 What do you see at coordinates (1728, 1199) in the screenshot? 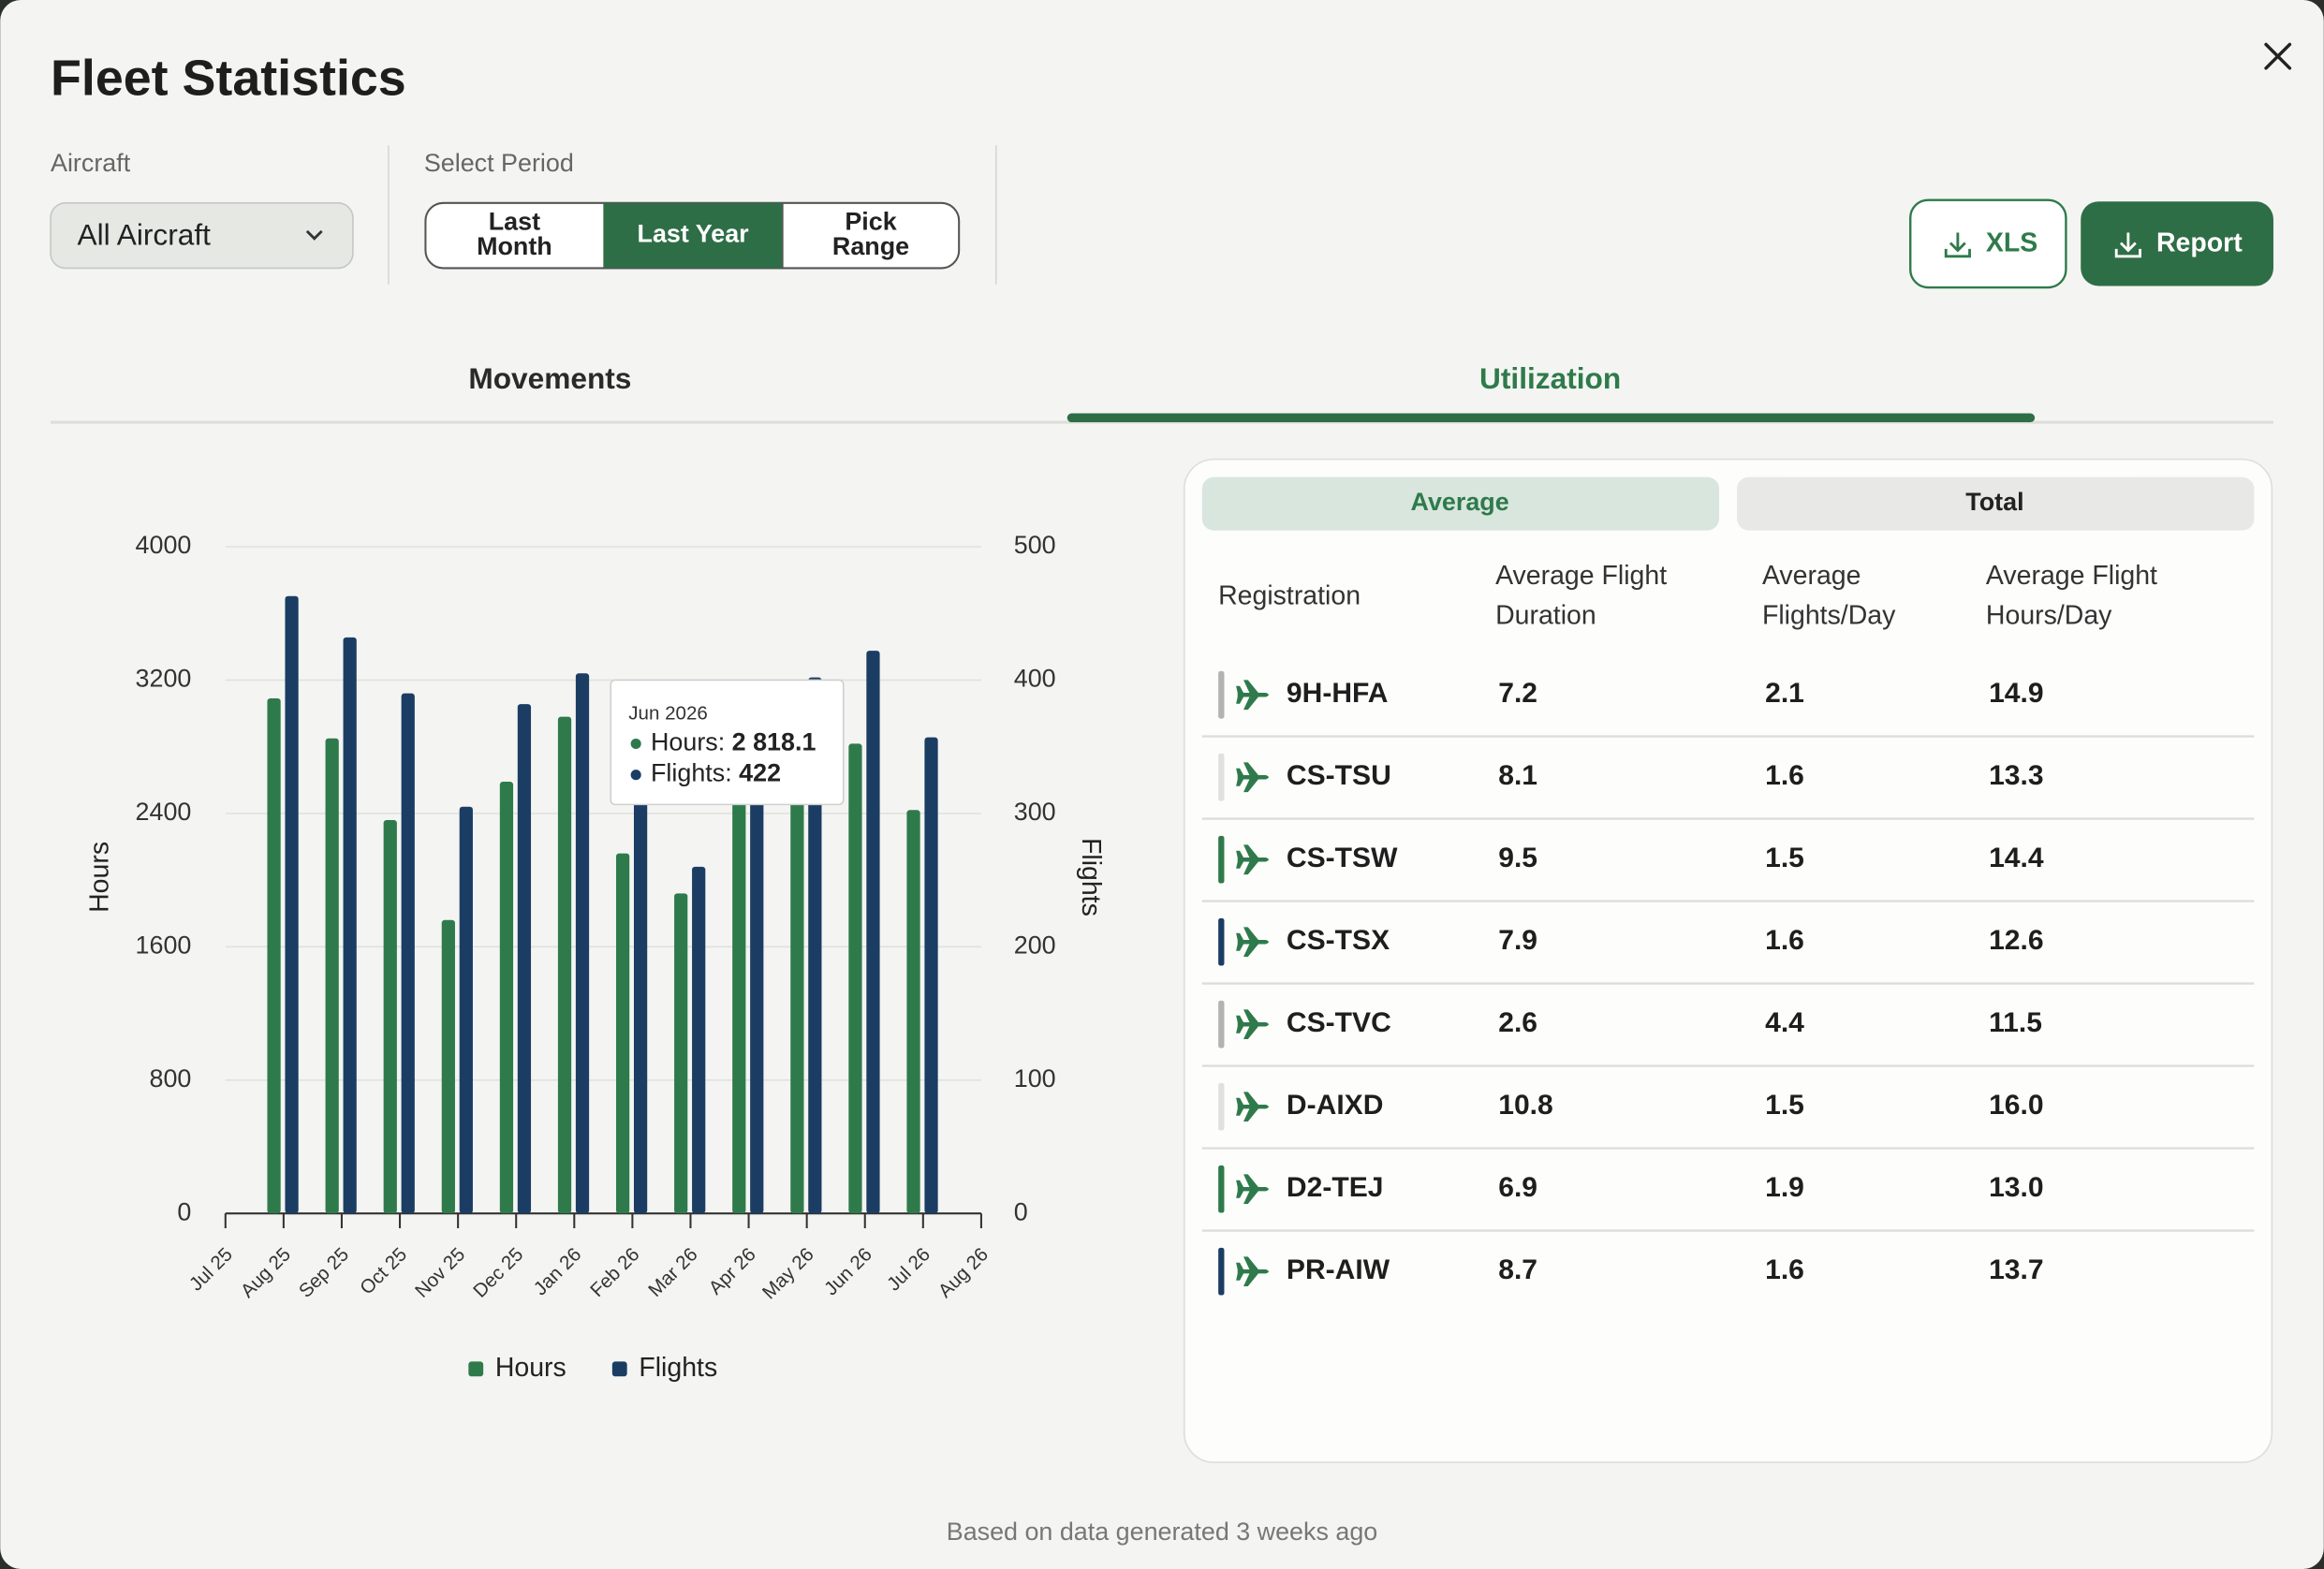
I see `table-row: D2-TEJ 6.9 1.9 13.0` at bounding box center [1728, 1199].